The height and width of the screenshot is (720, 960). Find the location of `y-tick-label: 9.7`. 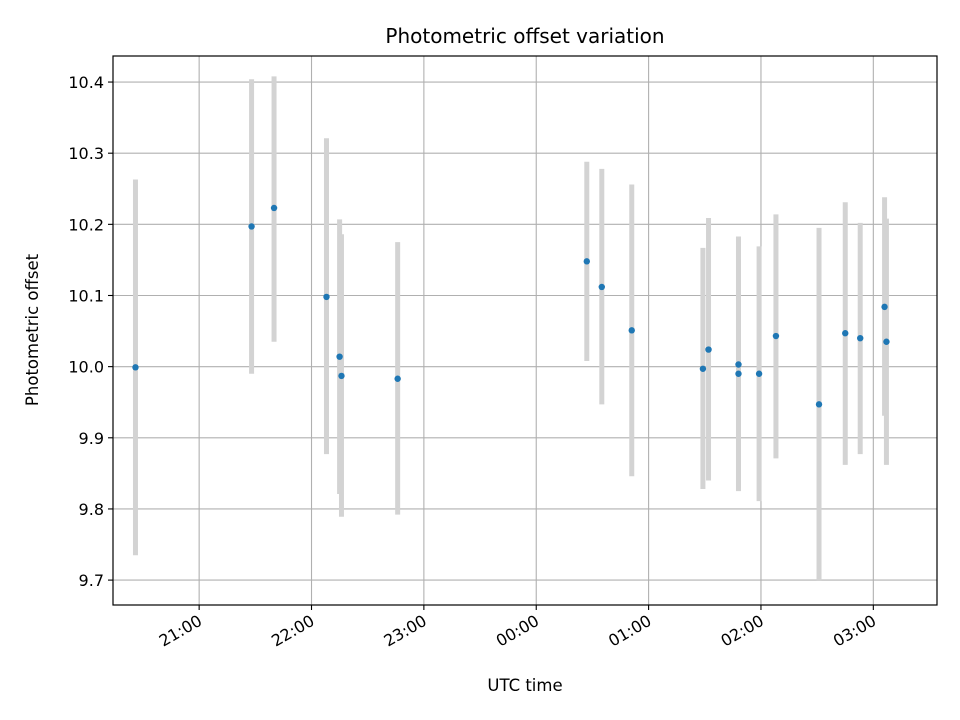

y-tick-label: 9.7 is located at coordinates (91, 580).